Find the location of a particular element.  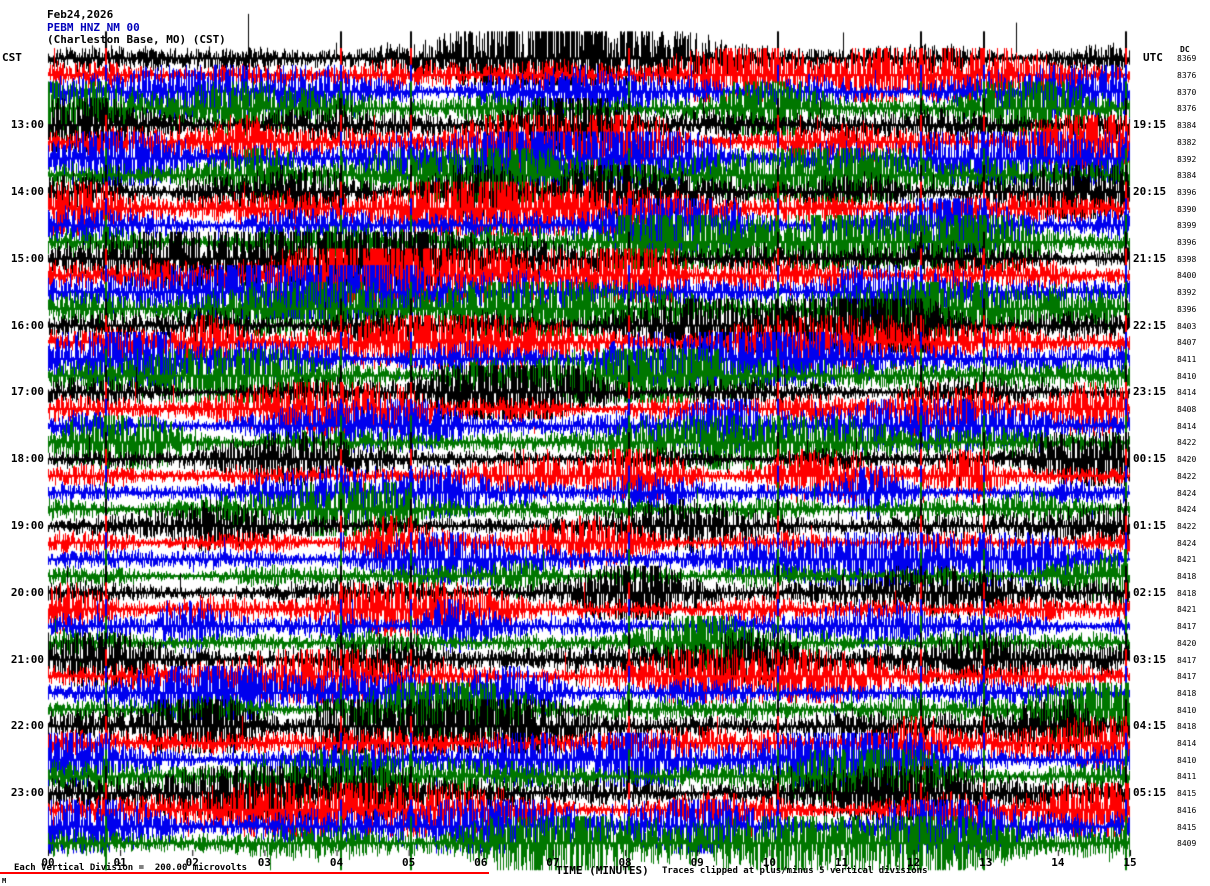

dc-value: 8407 is located at coordinates (1187, 343).